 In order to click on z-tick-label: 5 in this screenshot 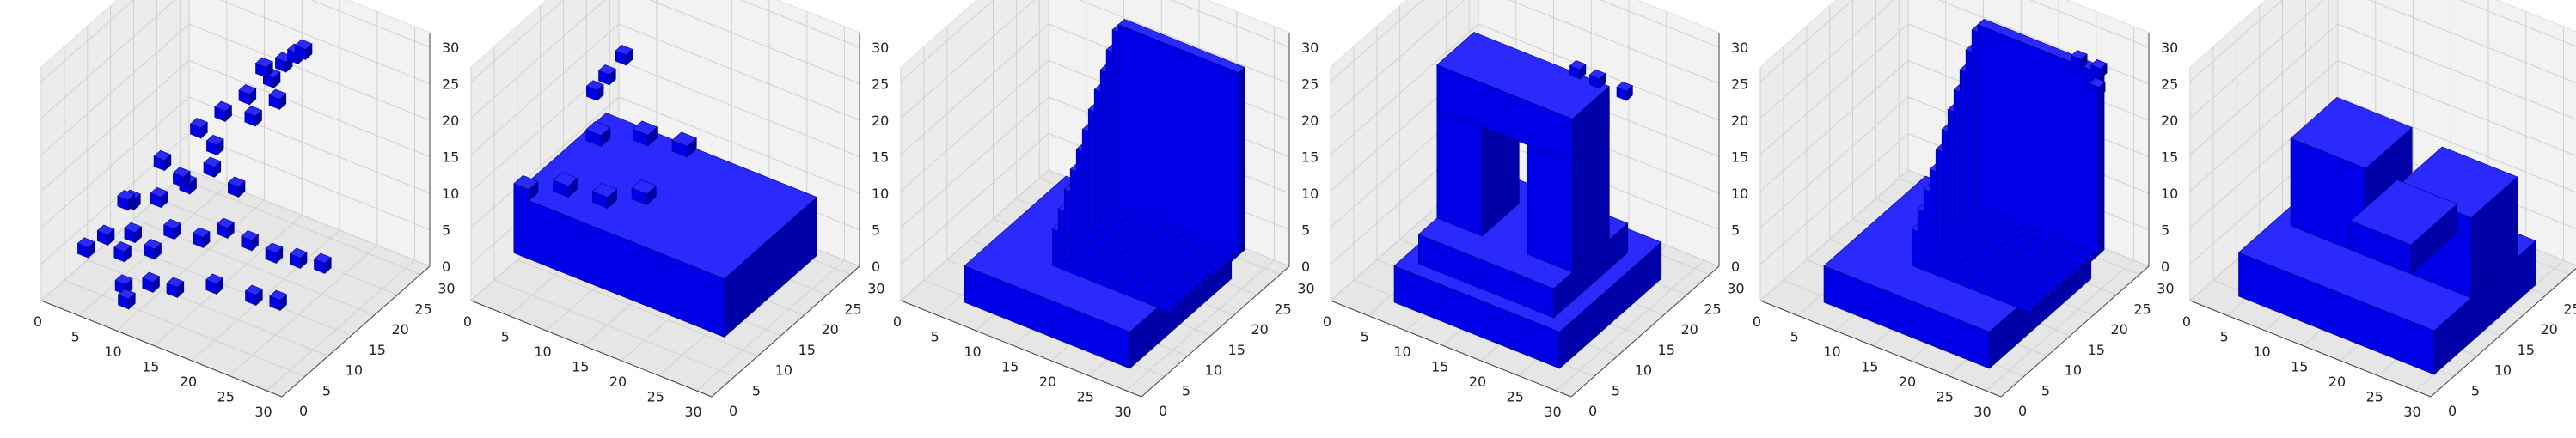, I will do `click(1735, 230)`.